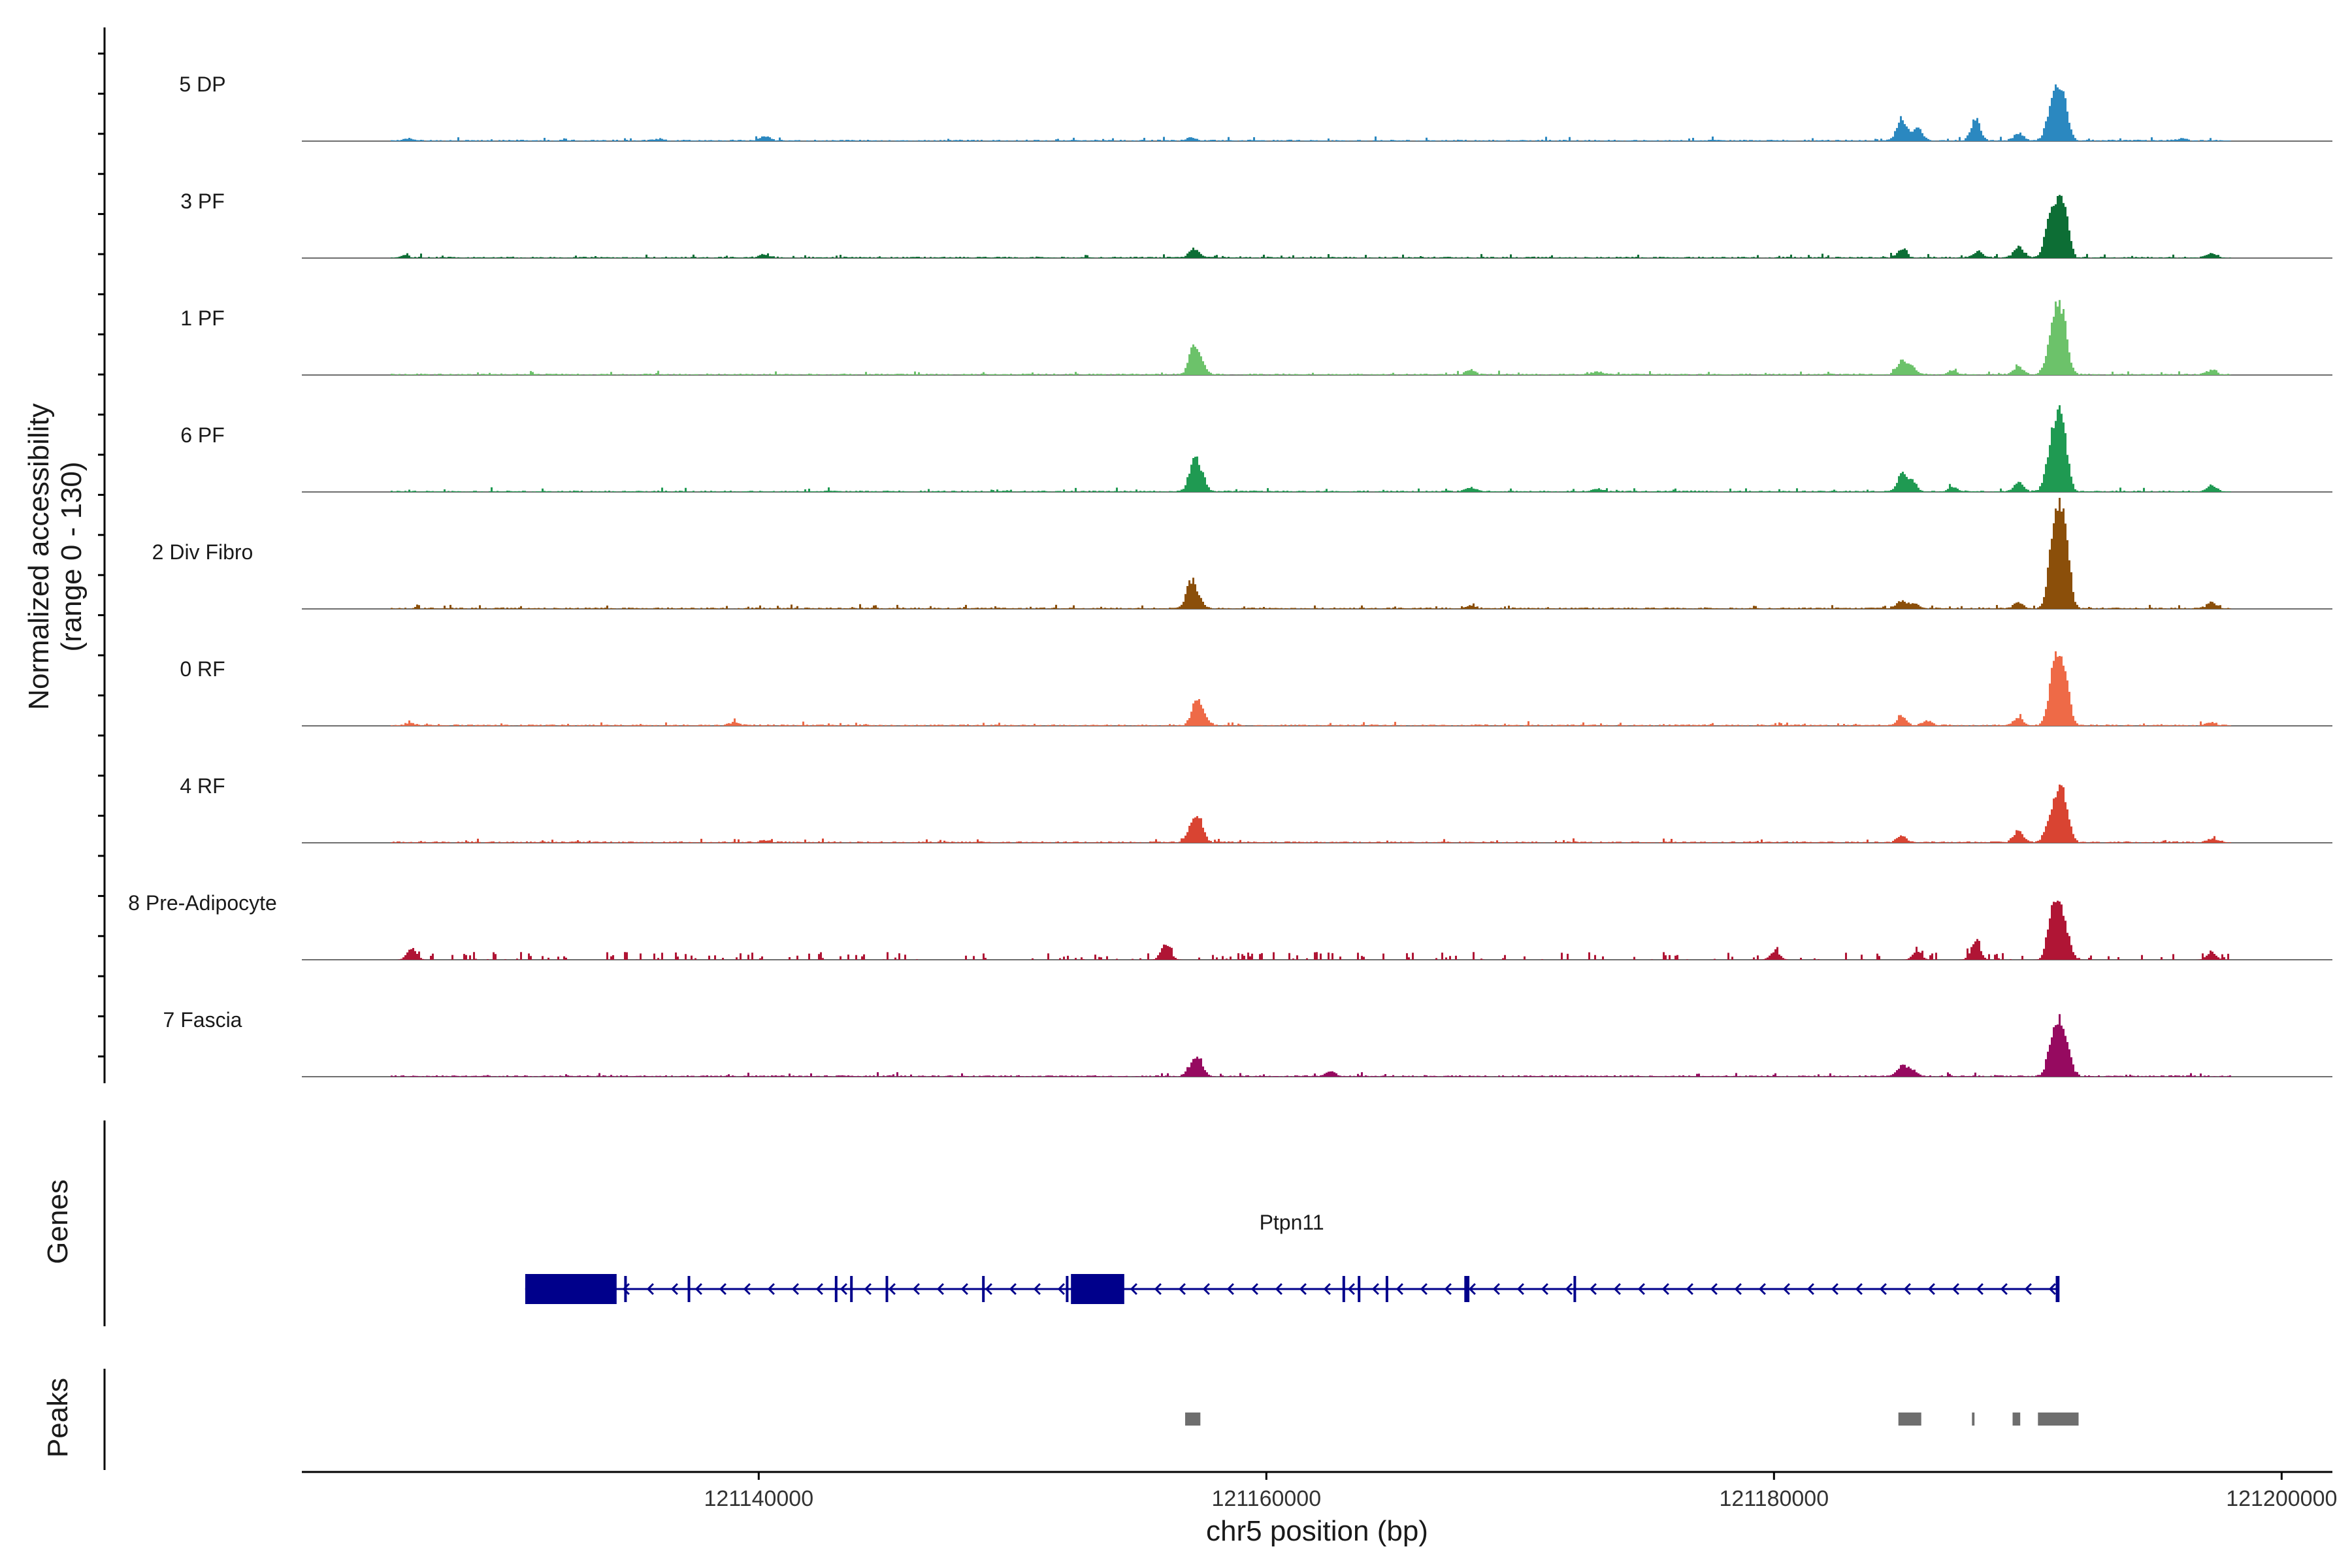  Describe the element at coordinates (1292, 1289) in the screenshot. I see `gene-model` at that location.